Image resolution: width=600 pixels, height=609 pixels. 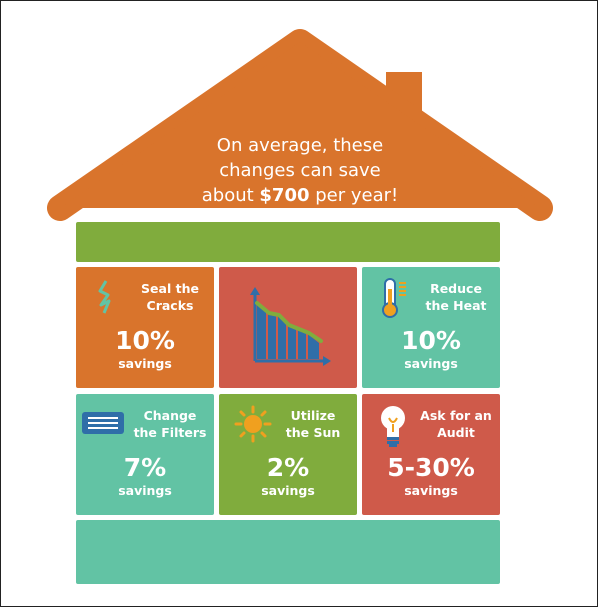 What do you see at coordinates (288, 467) in the screenshot?
I see `tile-percent: 2%` at bounding box center [288, 467].